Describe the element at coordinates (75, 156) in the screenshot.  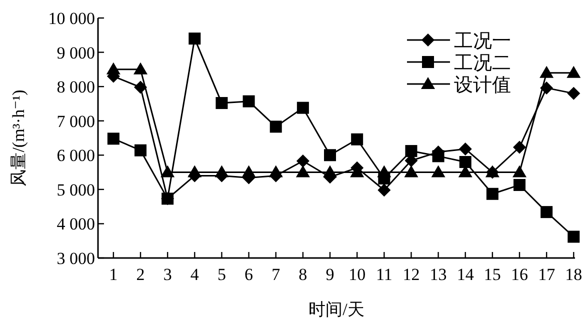
I see `y-tick-label: 6 000` at that location.